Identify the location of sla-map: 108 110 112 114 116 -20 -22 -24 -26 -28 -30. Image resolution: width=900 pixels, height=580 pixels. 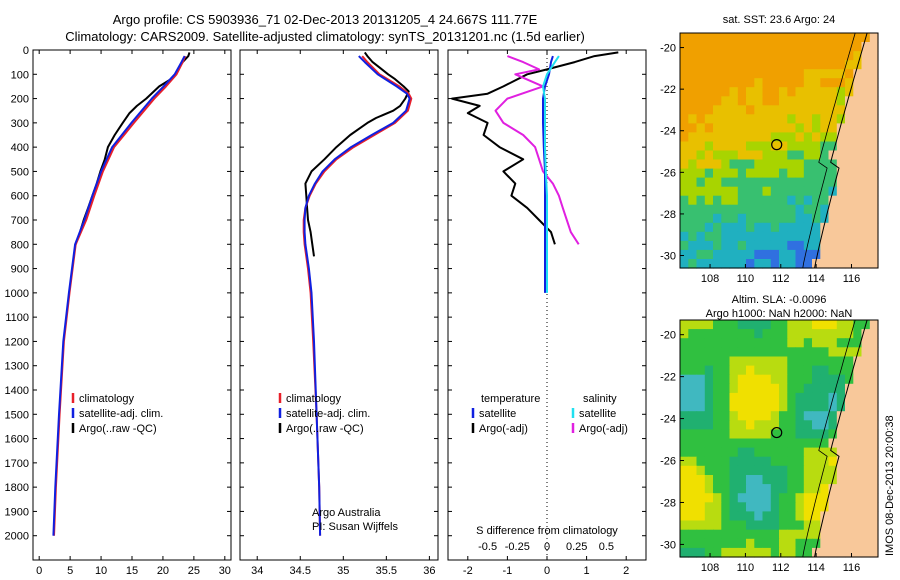
(769, 446).